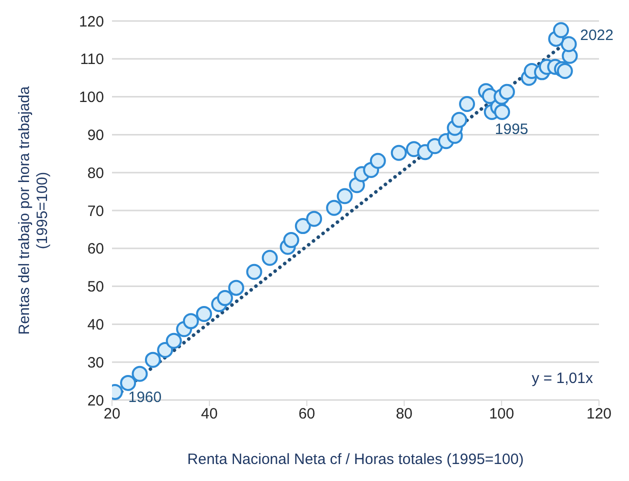 The height and width of the screenshot is (481, 629). I want to click on x-tick-label: 40, so click(209, 414).